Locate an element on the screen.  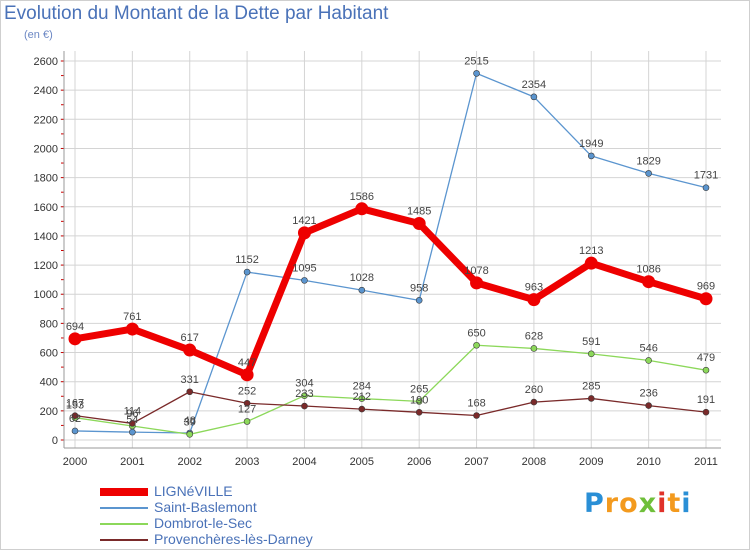
series-line is located at coordinates (390, 408).